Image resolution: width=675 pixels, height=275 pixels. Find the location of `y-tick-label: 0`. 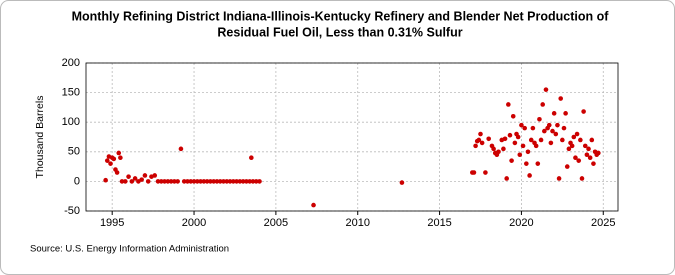

y-tick-label: 0 is located at coordinates (77, 181).